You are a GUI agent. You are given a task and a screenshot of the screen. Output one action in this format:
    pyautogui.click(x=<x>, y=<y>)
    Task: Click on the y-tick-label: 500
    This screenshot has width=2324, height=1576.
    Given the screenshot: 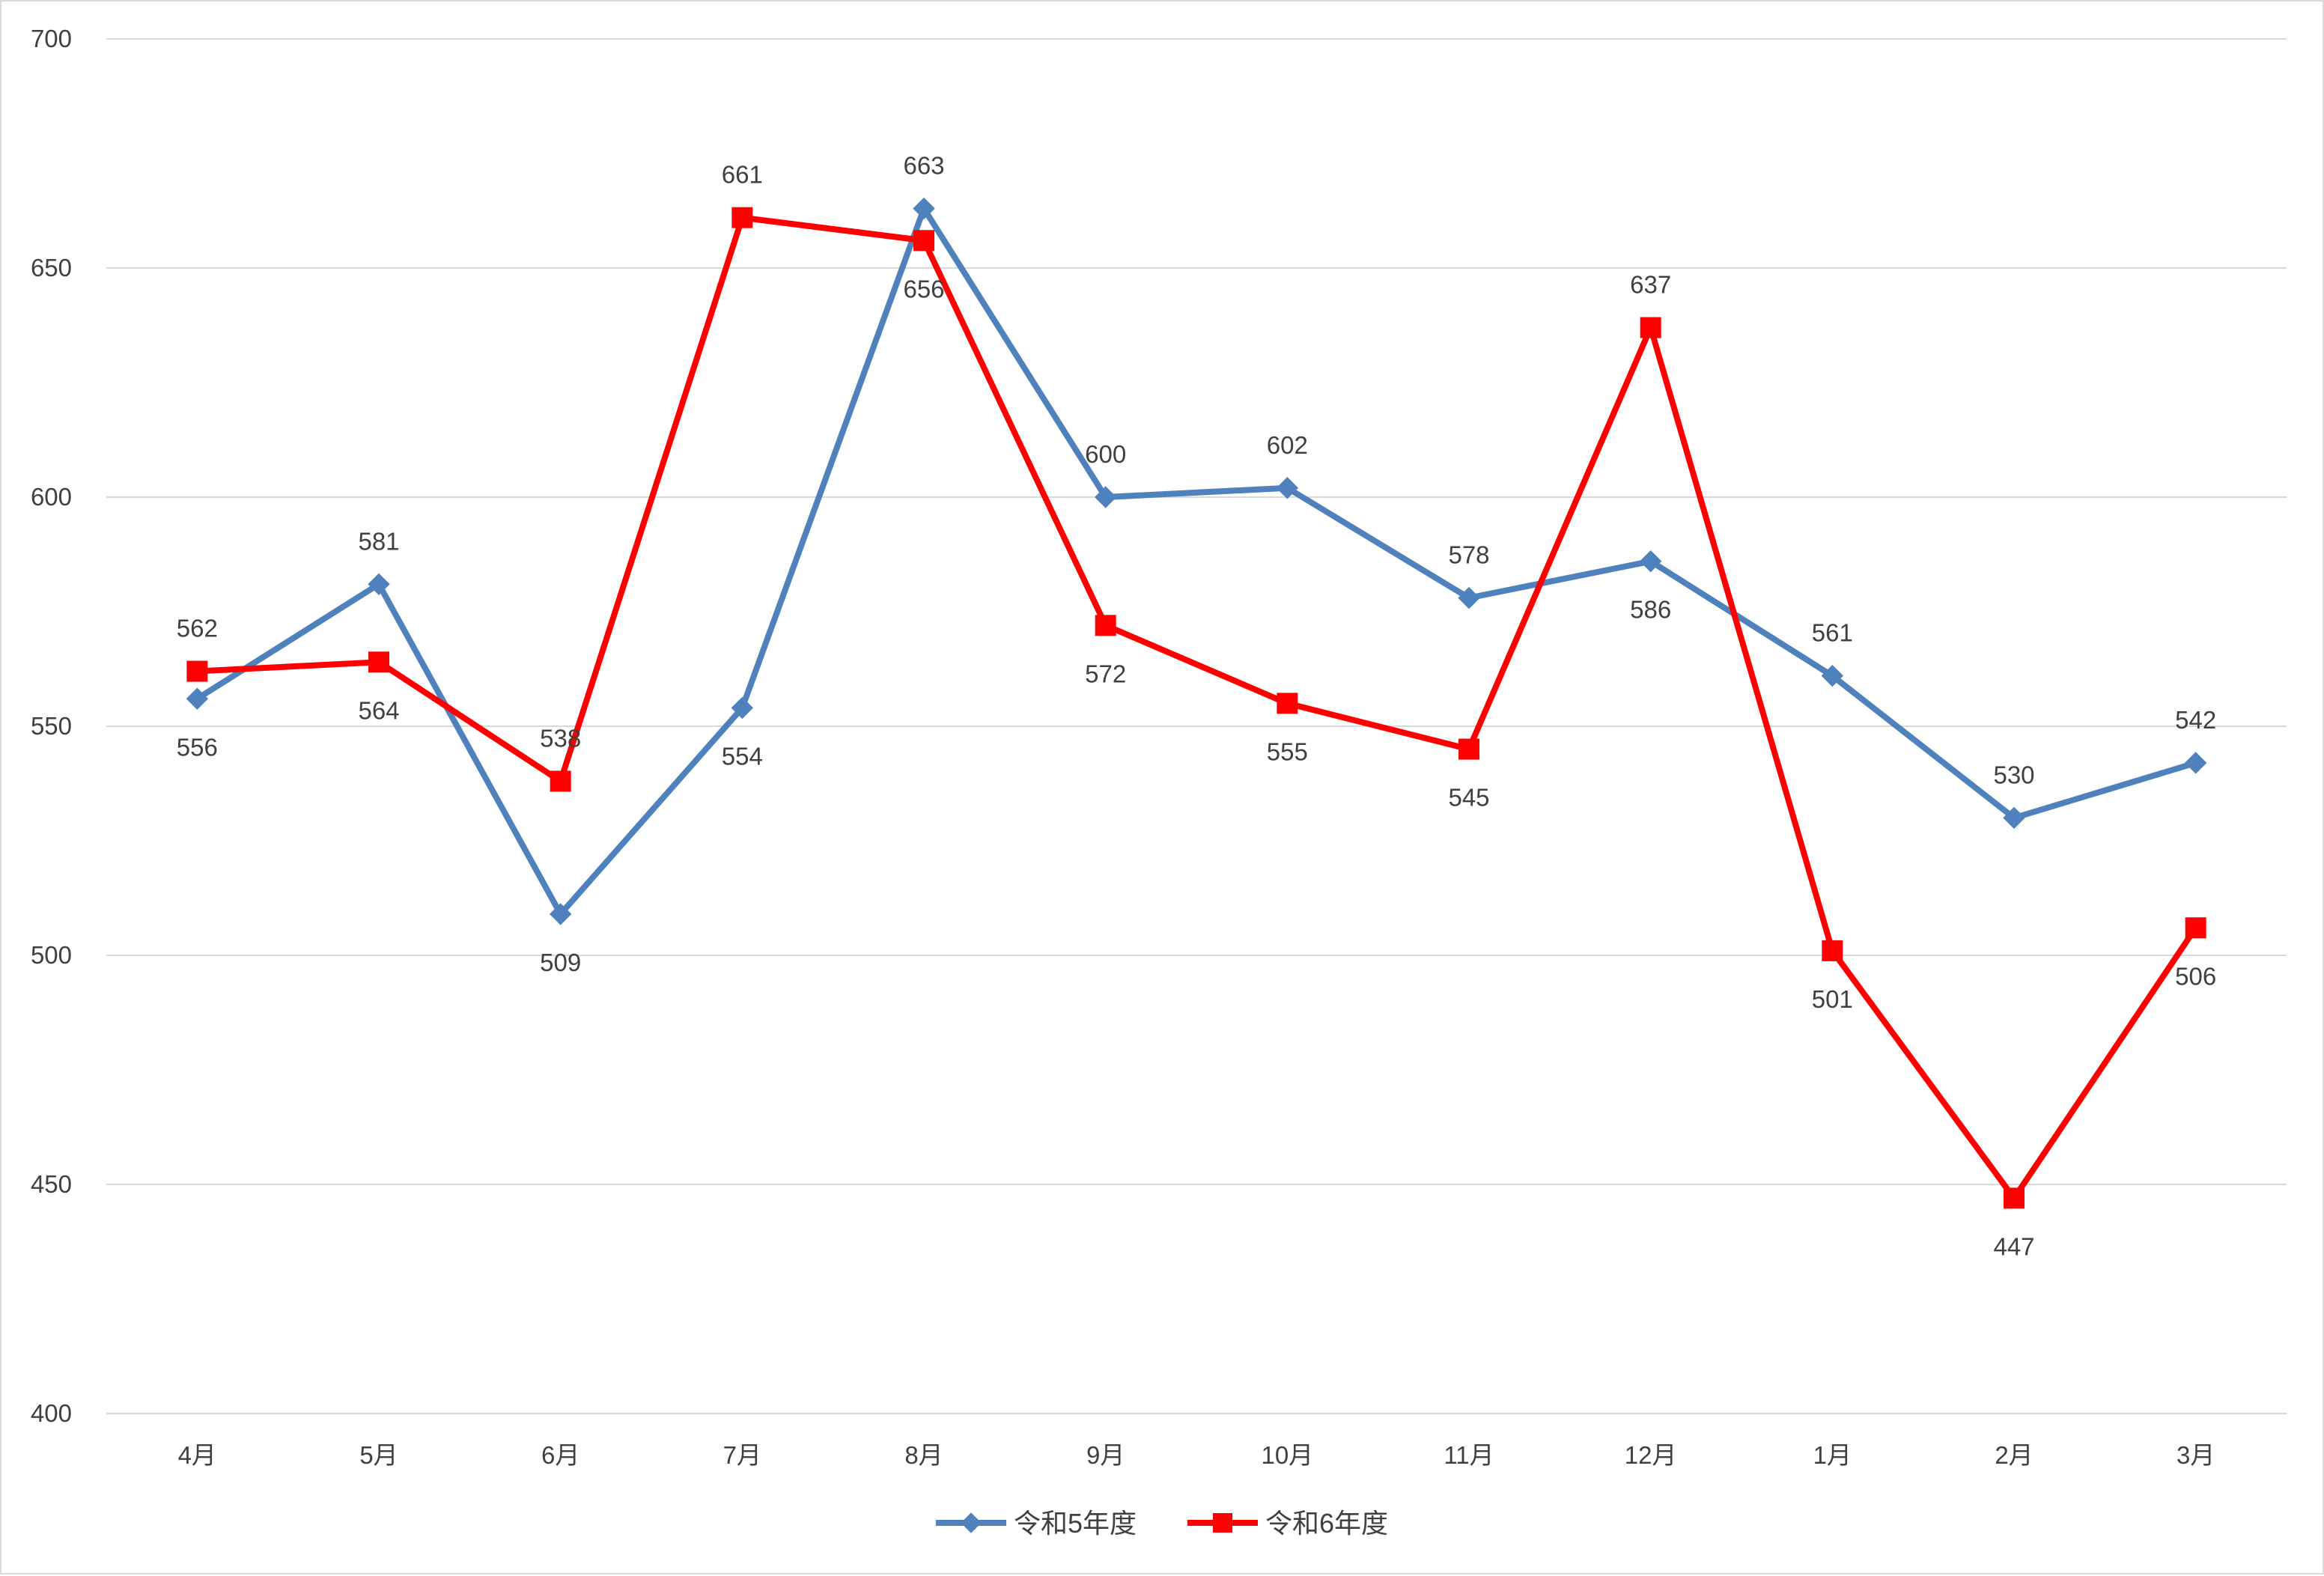 What is the action you would take?
    pyautogui.click(x=51, y=955)
    